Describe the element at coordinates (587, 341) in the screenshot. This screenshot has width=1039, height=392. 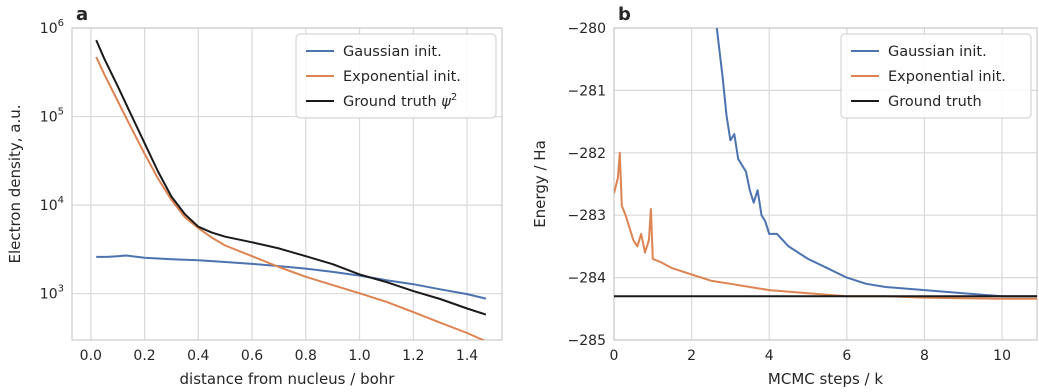
I see `y-tick-label: −285` at that location.